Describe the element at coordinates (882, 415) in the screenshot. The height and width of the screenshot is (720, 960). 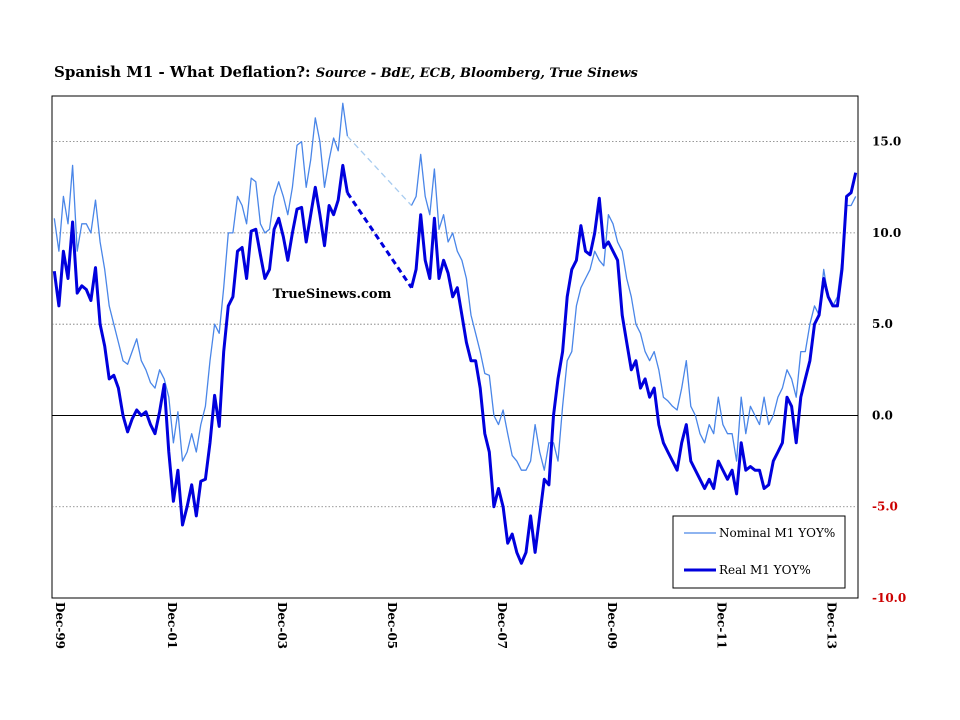
I see `y-tick-label: 0.0` at that location.